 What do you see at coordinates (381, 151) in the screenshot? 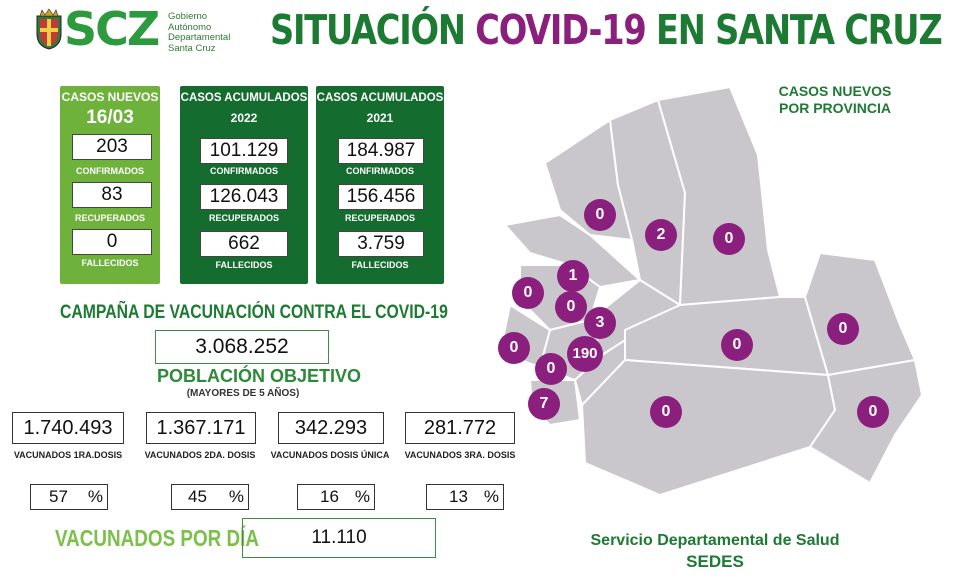
I see `cum2021-confirmed-value: 184.987` at bounding box center [381, 151].